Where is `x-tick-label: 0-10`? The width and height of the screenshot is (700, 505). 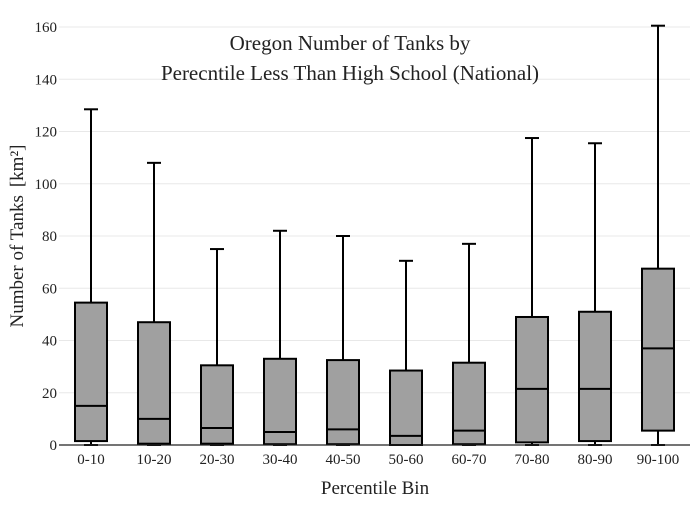 x-tick-label: 0-10 is located at coordinates (91, 460).